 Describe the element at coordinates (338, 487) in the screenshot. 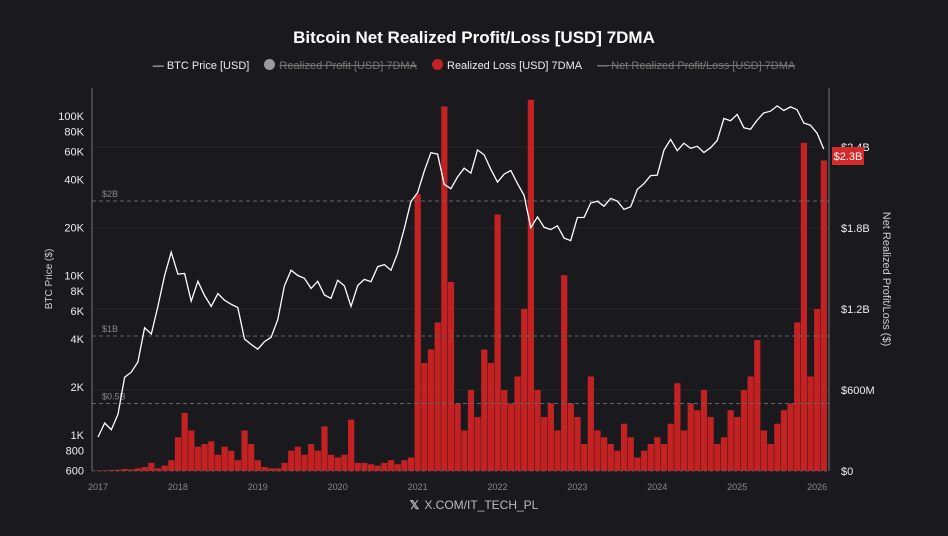

I see `x-tick-label: 2020` at that location.